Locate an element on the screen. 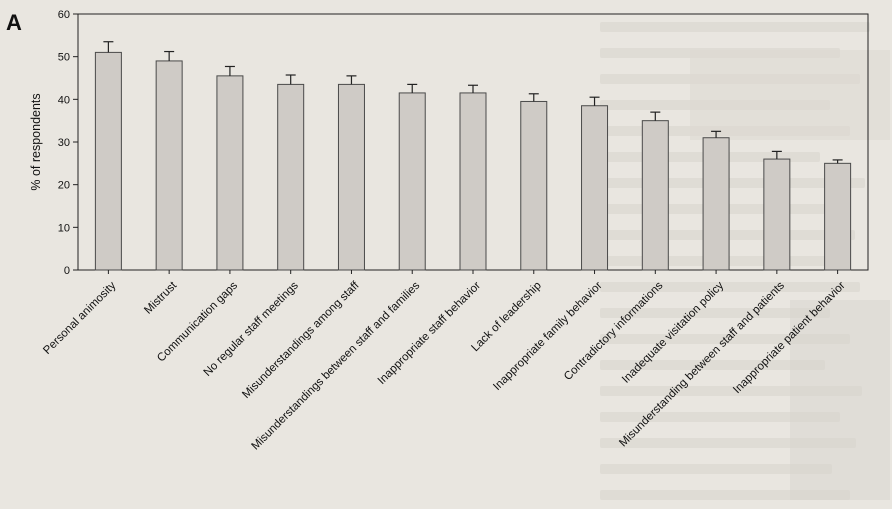 This screenshot has height=509, width=892. category-label: Misunderstandings among staff is located at coordinates (301, 340).